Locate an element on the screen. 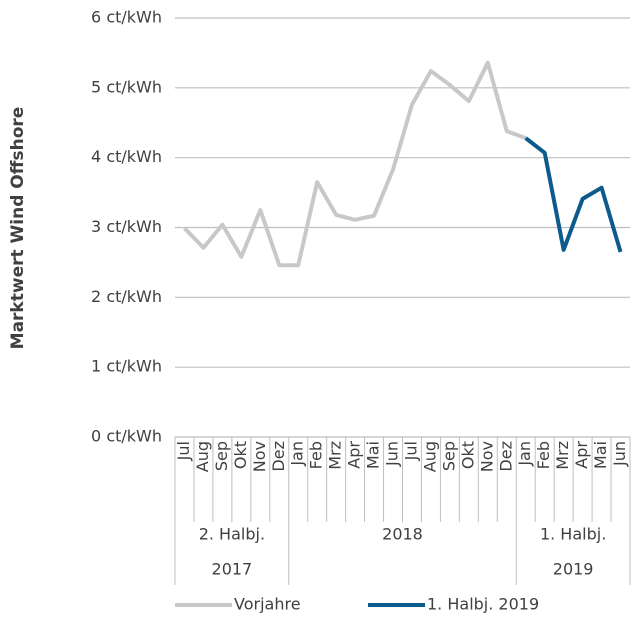 The height and width of the screenshot is (619, 640). group-label: 2019 is located at coordinates (573, 569).